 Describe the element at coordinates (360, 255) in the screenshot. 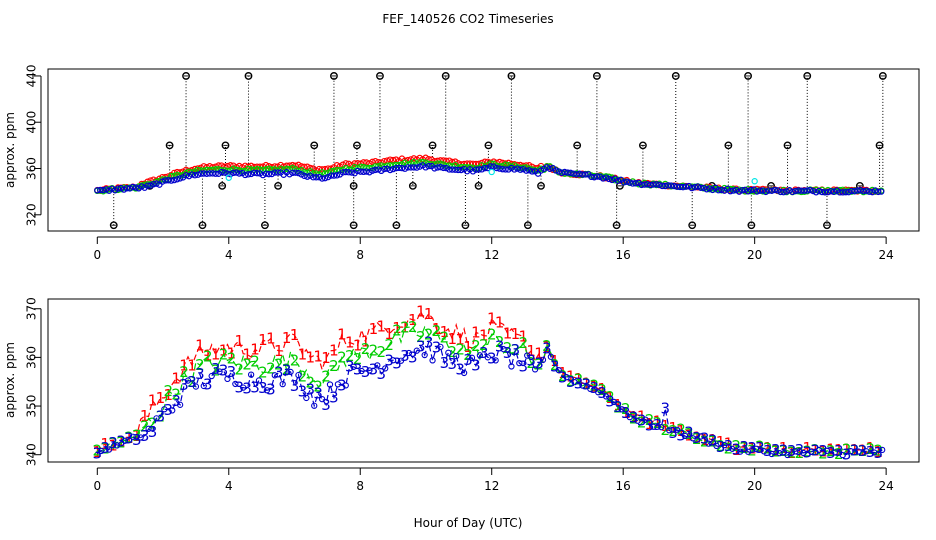

I see `x-tick-label: 8` at that location.